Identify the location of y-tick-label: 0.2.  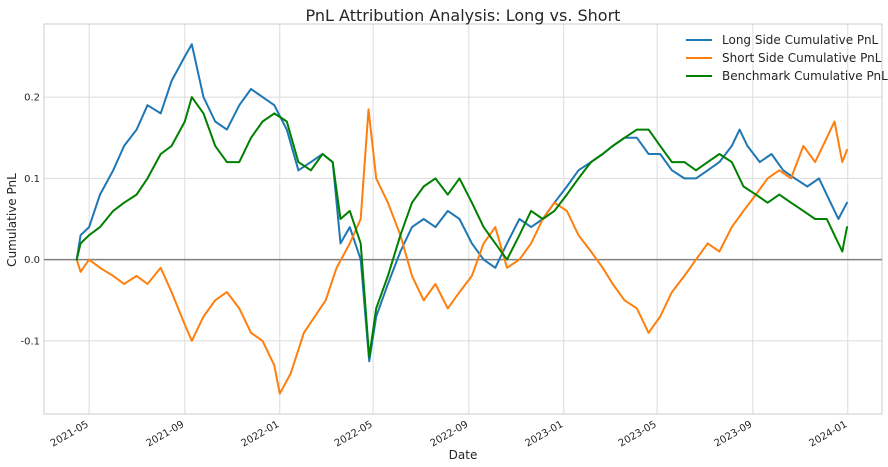
(32, 98).